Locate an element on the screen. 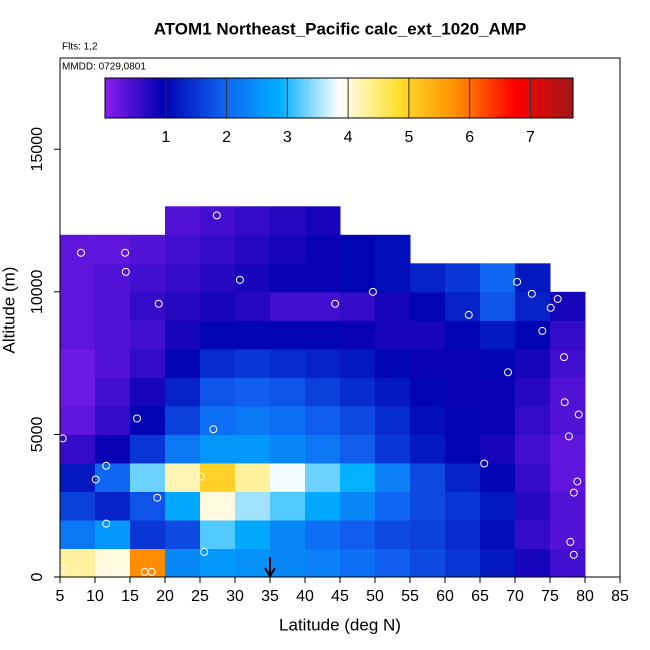 Image resolution: width=650 pixels, height=650 pixels. x-tick-label: 40 is located at coordinates (305, 596).